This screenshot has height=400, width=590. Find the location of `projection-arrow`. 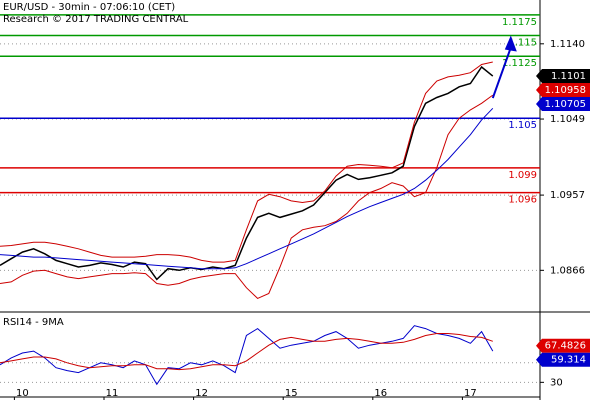

projection-arrow is located at coordinates (501, 73).